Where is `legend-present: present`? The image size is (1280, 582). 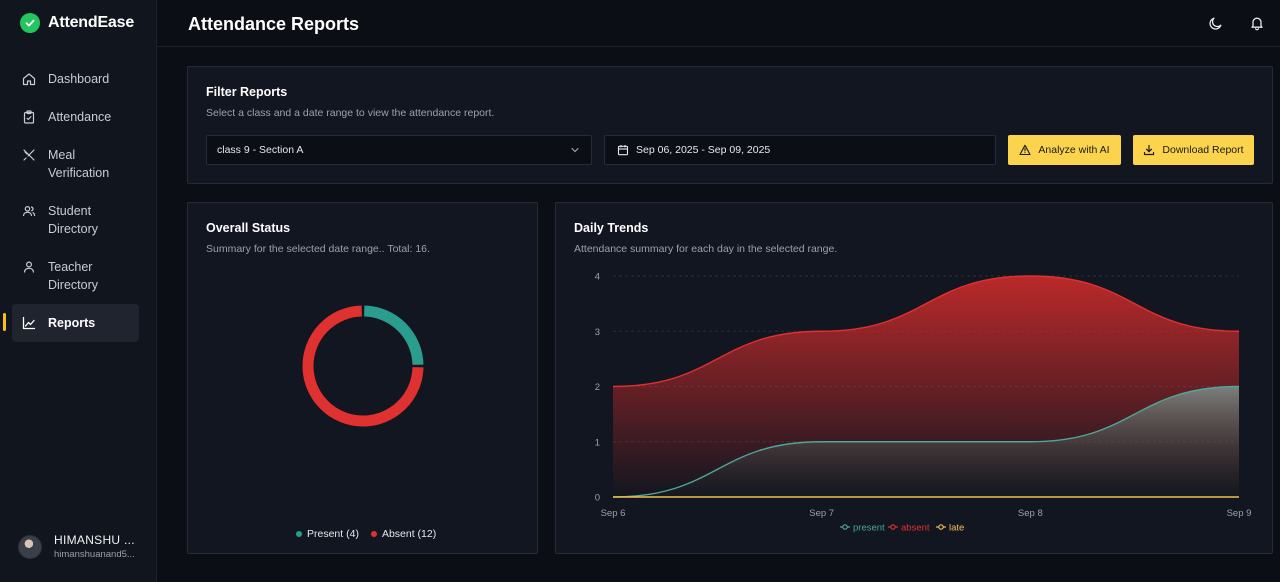
legend-present: present is located at coordinates (862, 528).